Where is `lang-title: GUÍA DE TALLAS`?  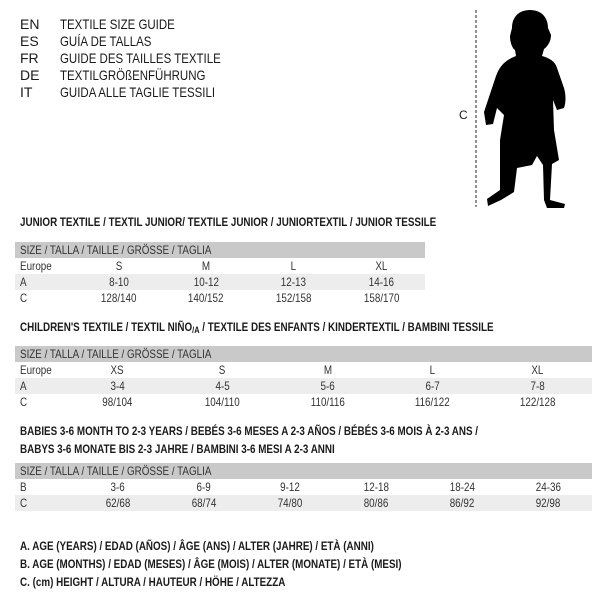 lang-title: GUÍA DE TALLAS is located at coordinates (106, 41).